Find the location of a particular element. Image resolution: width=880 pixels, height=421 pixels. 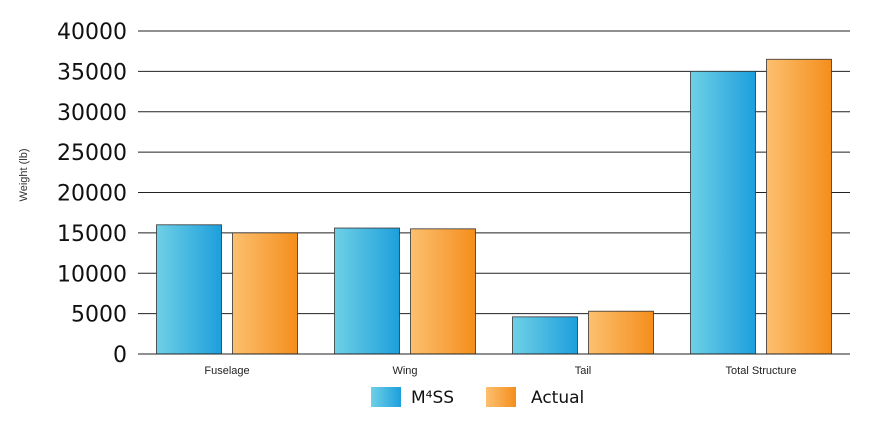

bar-actual-total-structure is located at coordinates (799, 206).